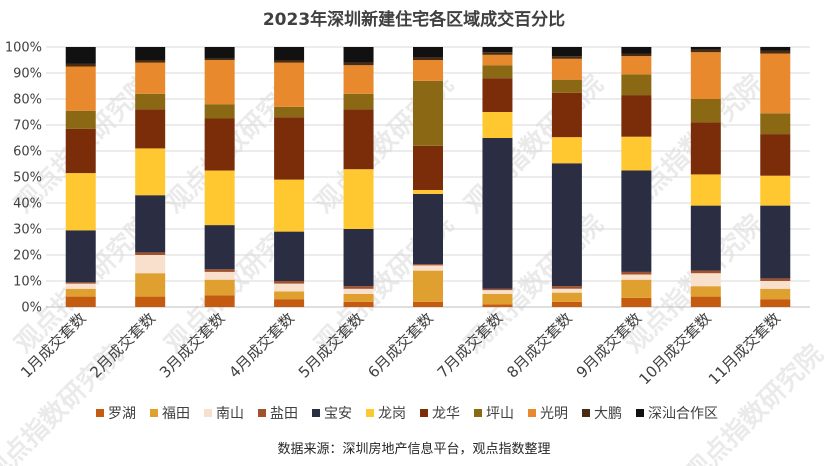 This screenshot has height=466, width=828. What do you see at coordinates (407, 414) in the screenshot?
I see `legend: 罗湖 福田 南山 盐田 宝安 龙岗 龙华 坪山 光明 大鹏 深汕合作区` at bounding box center [407, 414].